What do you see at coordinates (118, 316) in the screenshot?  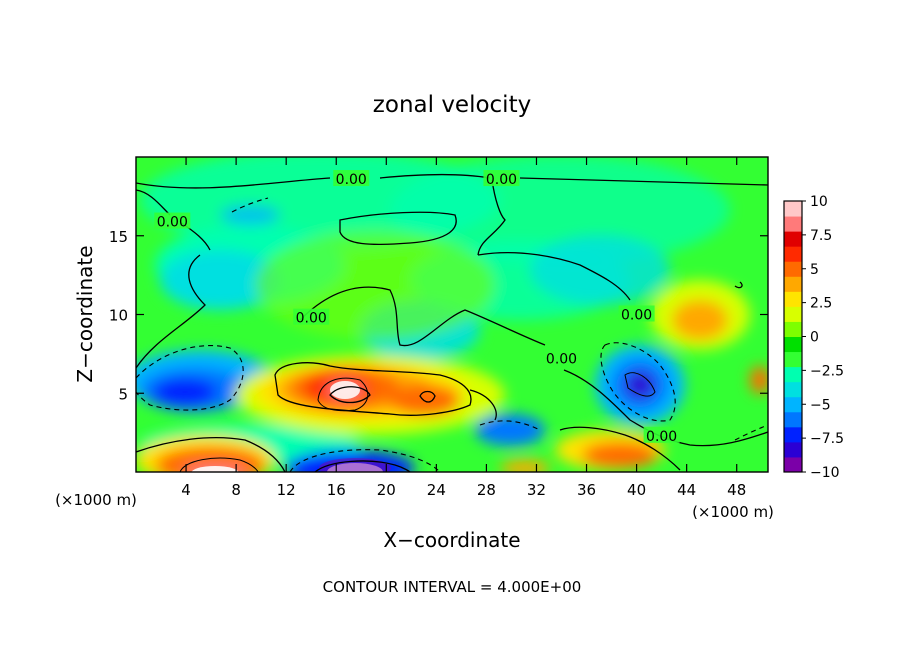 I see `y-tick-label: 10` at bounding box center [118, 316].